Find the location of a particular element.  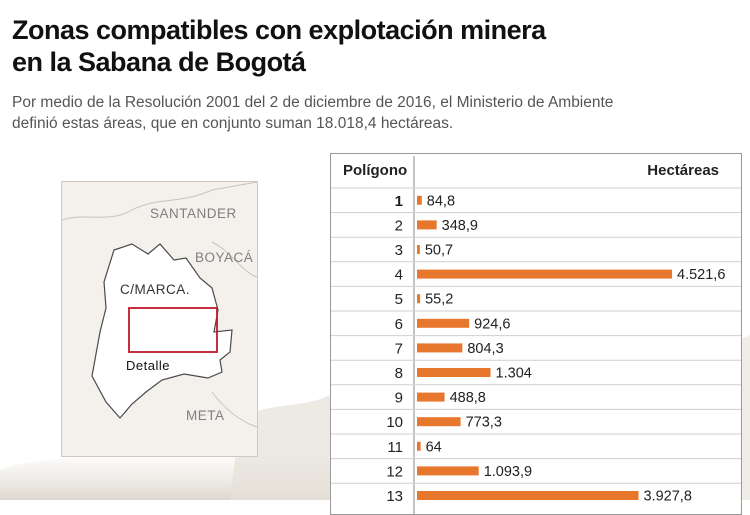

polygon-number-label: 2 is located at coordinates (399, 225).